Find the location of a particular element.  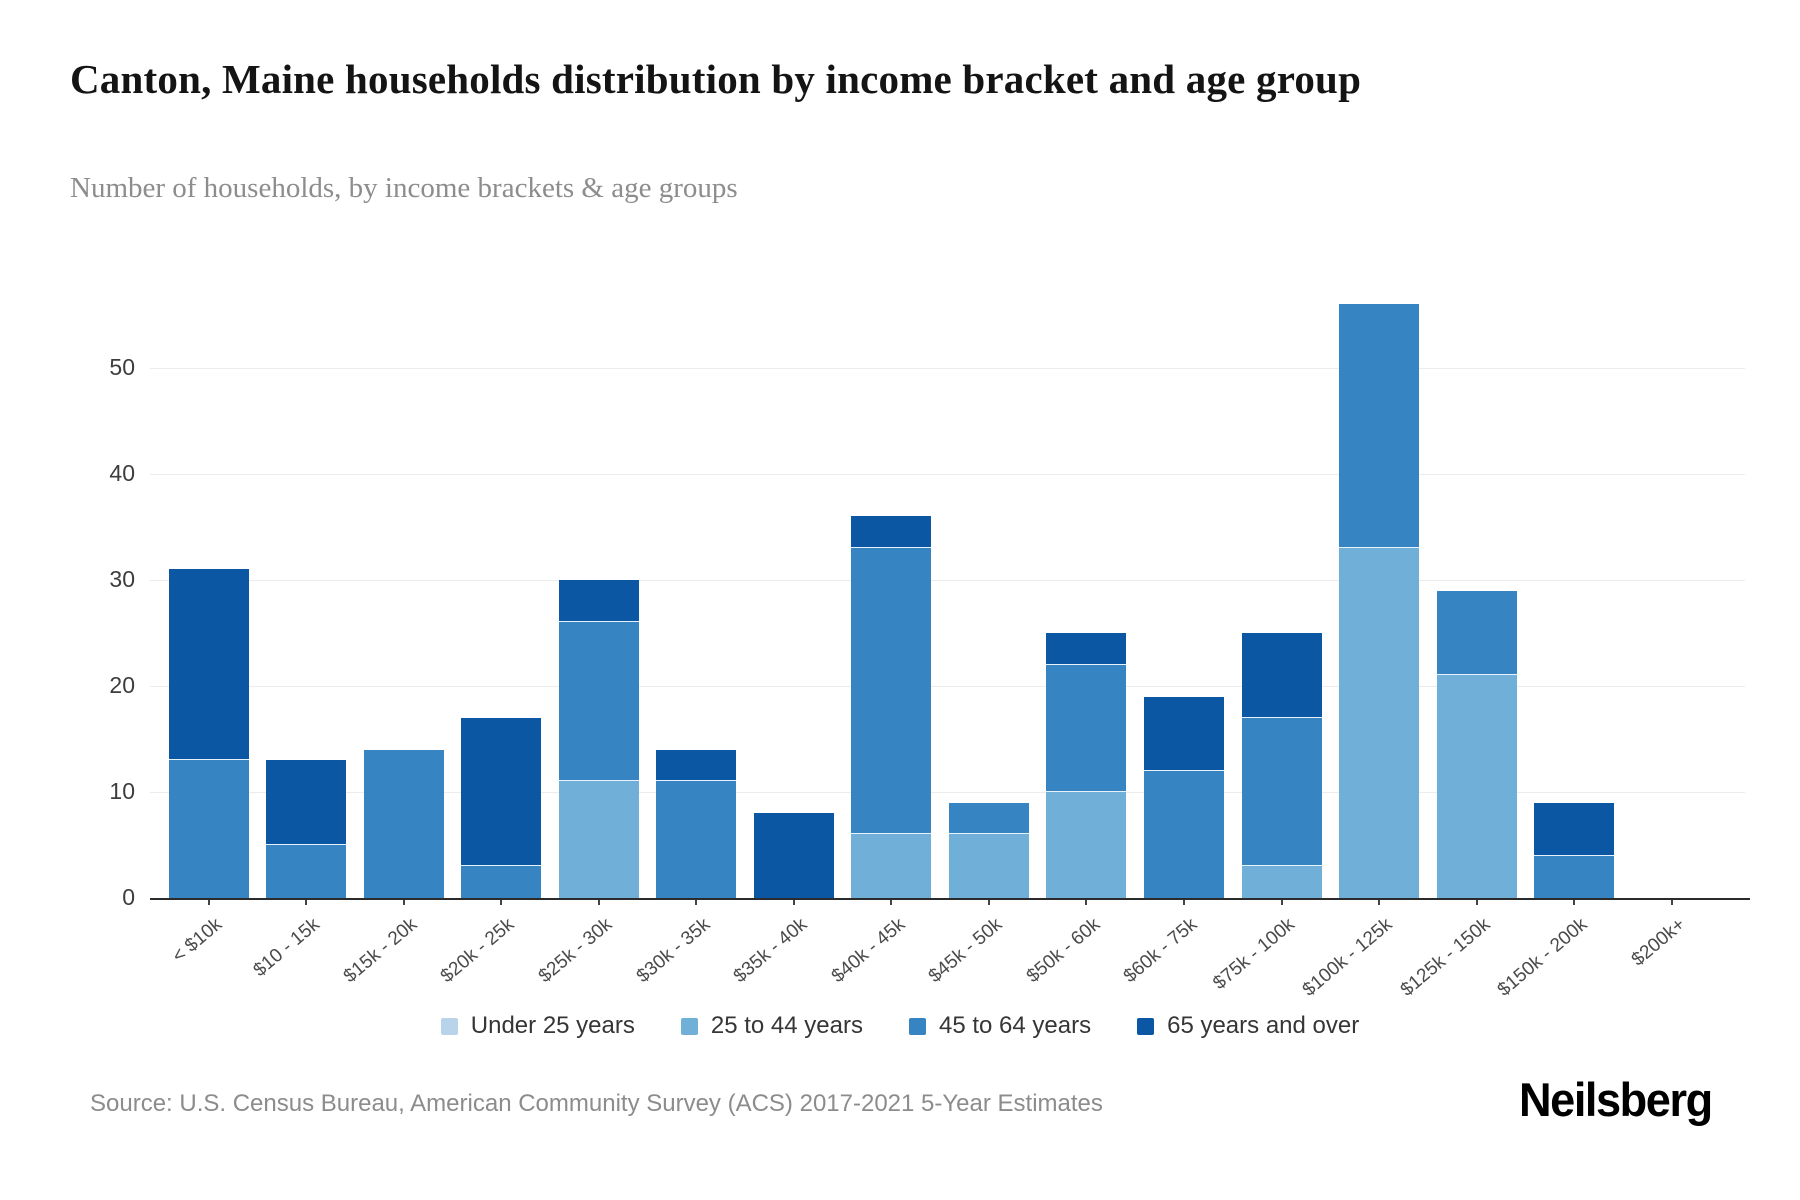

legend-item-25-to-44-years: 25 to 44 years is located at coordinates (771, 1026).